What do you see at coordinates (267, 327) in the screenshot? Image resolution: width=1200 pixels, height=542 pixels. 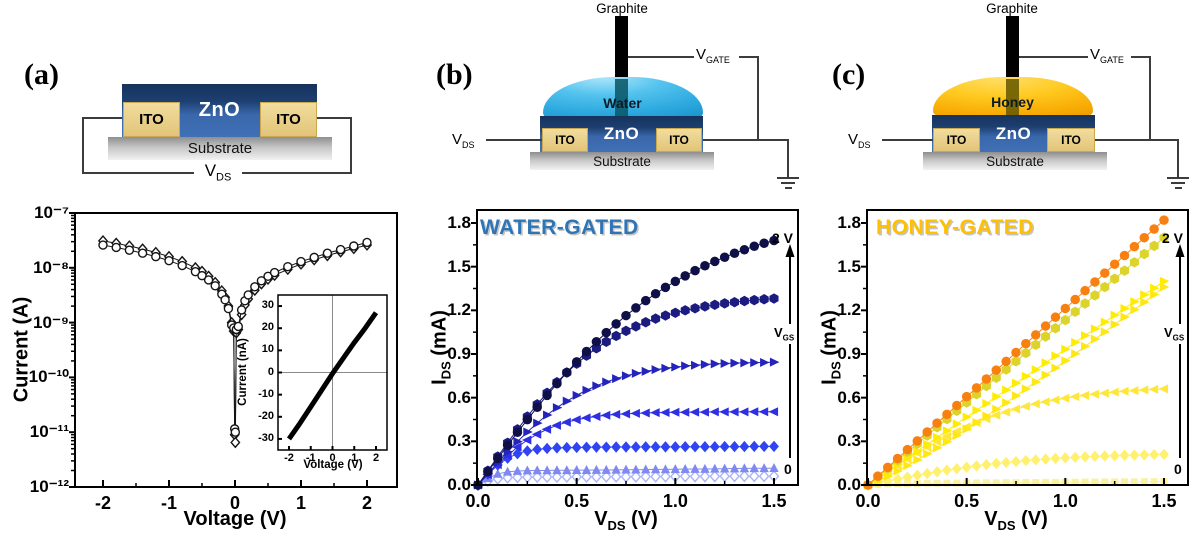 I see `tick-label: 20` at bounding box center [267, 327].